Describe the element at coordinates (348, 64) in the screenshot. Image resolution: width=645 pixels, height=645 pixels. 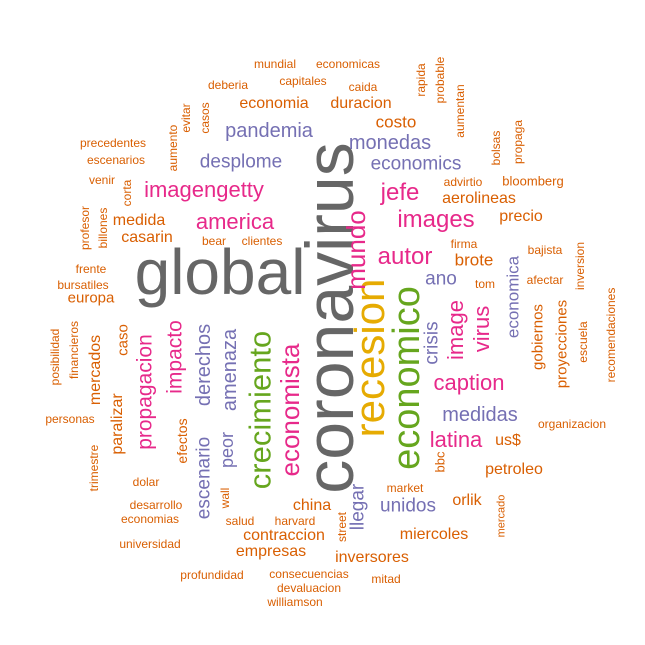
I see `word-economicas: economicas` at that location.